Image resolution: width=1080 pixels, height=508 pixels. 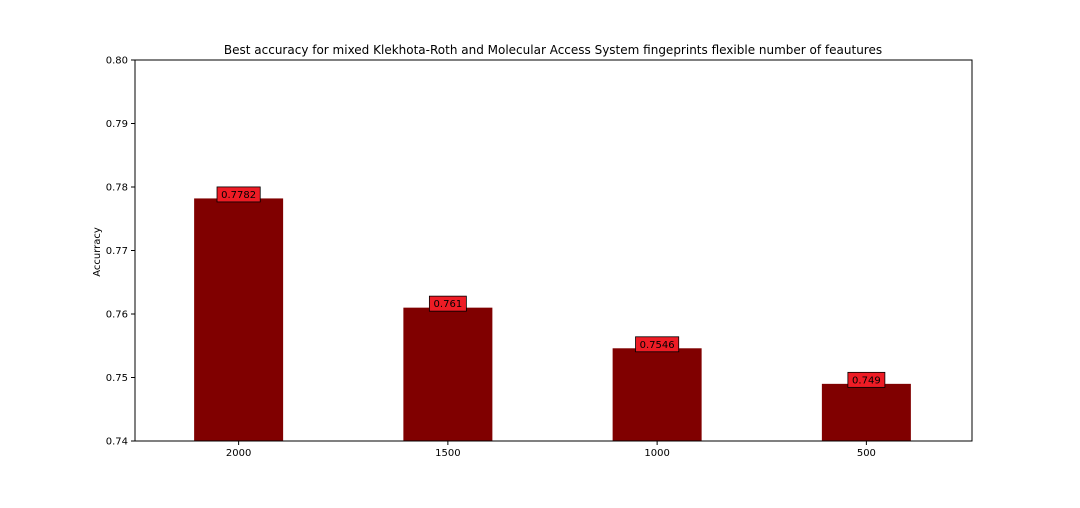 I want to click on x-axis: 2000 1500 1000 500, so click(x=551, y=450).